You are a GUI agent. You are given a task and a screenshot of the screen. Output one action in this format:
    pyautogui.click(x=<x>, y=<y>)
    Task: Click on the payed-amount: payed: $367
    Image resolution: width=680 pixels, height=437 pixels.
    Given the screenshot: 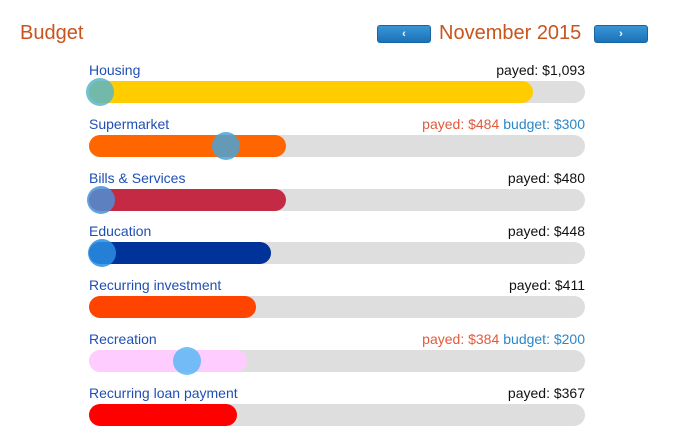 What is the action you would take?
    pyautogui.click(x=546, y=392)
    